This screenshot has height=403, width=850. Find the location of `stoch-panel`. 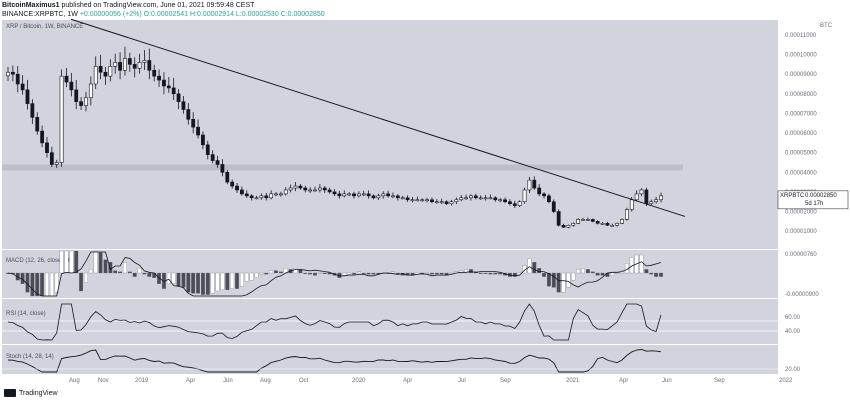

stoch-panel is located at coordinates (390, 359).